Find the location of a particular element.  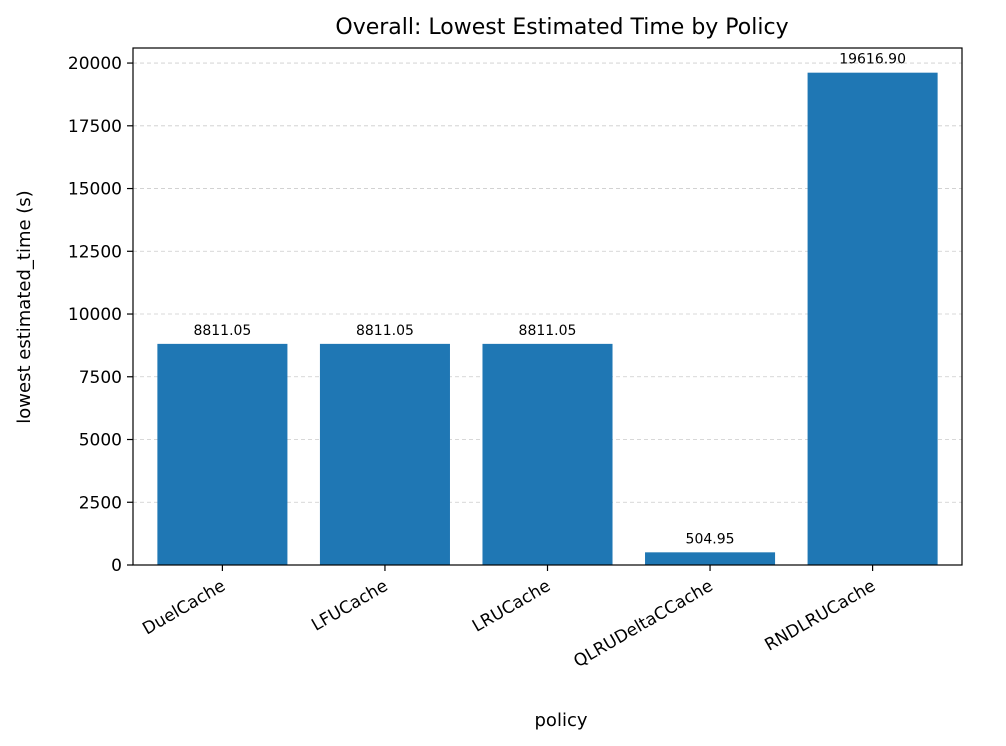

x-tick-label: RNDLRUCache is located at coordinates (821, 615).